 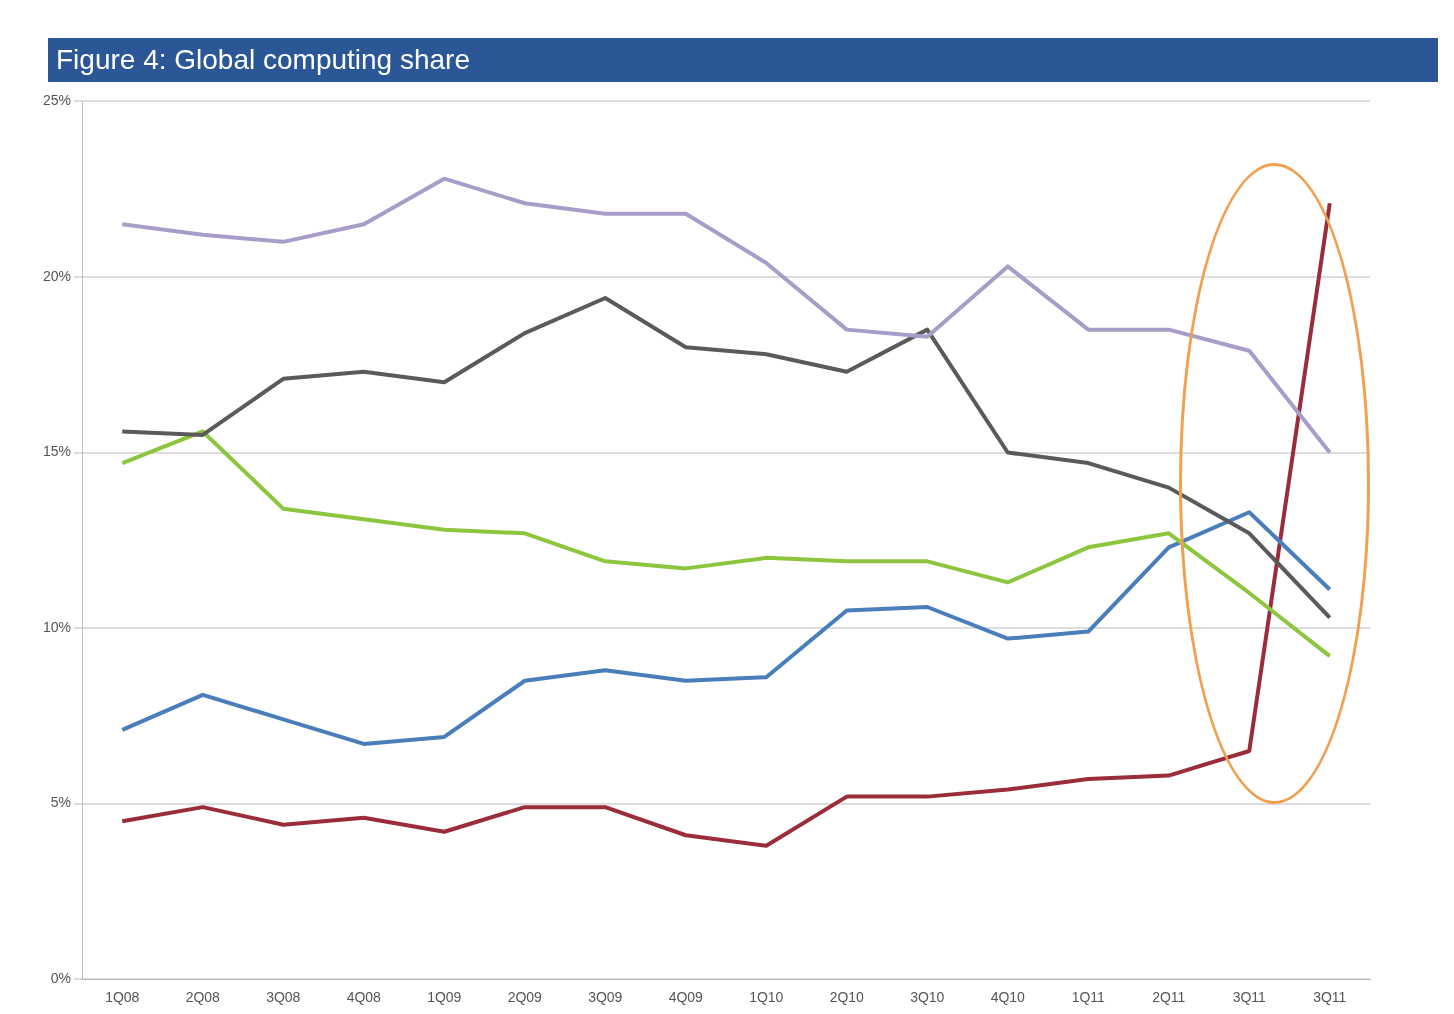 I want to click on x-tick-label: 1Q10, so click(x=766, y=997).